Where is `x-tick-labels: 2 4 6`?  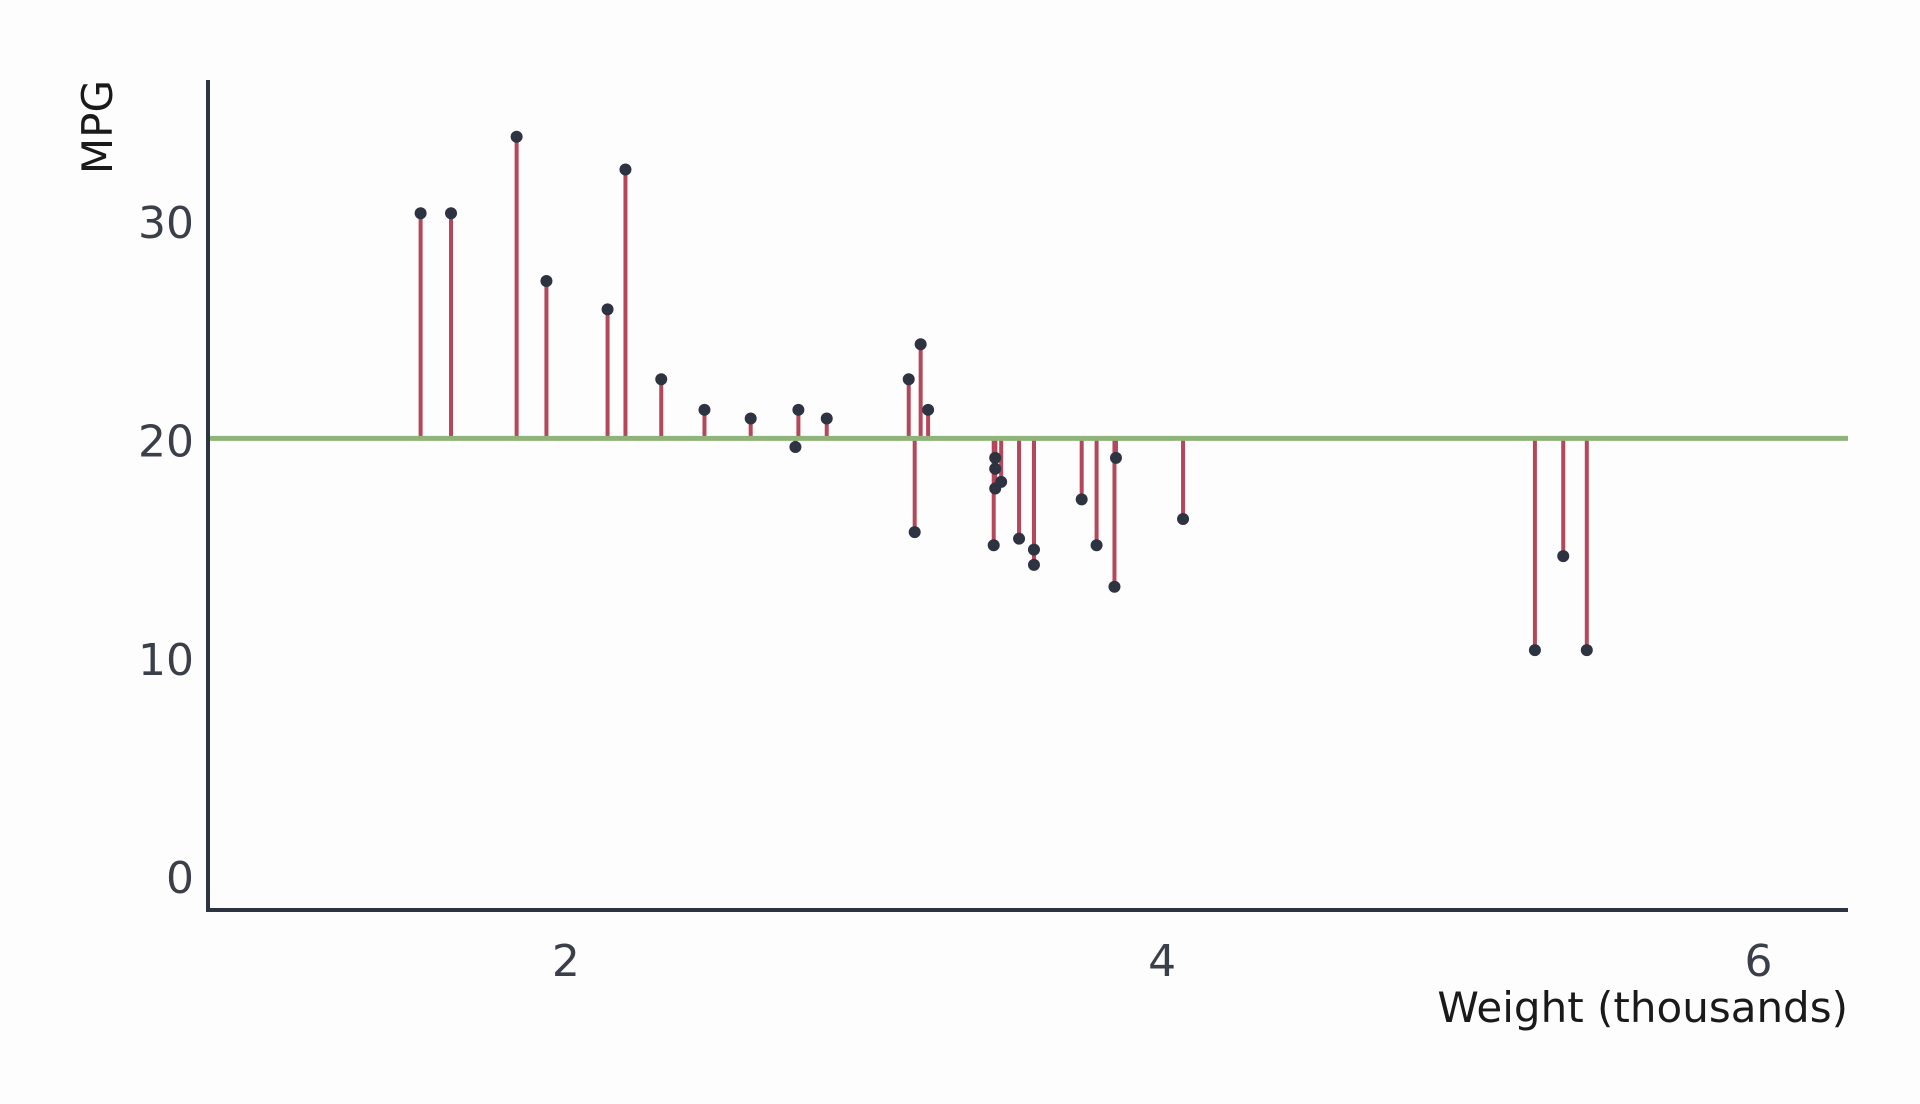
x-tick-labels: 2 4 6 is located at coordinates (1162, 961).